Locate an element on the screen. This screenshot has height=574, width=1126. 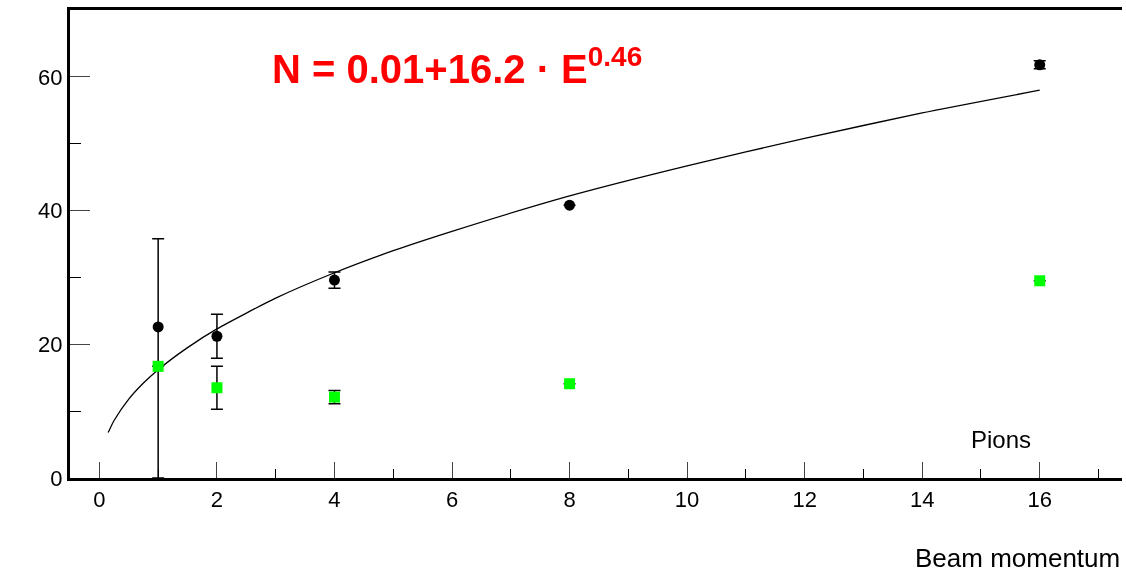
y-tick-label: 0 is located at coordinates (56, 478).